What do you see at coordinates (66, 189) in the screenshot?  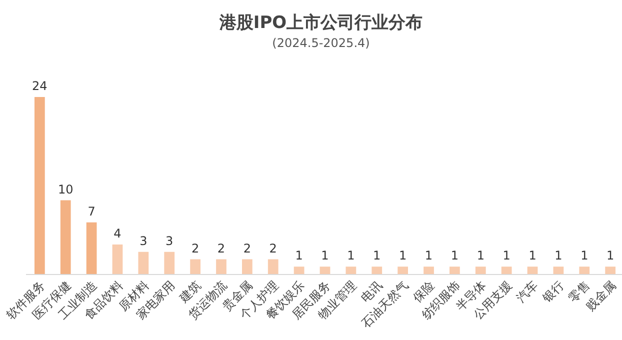 I see `data-label: 10` at bounding box center [66, 189].